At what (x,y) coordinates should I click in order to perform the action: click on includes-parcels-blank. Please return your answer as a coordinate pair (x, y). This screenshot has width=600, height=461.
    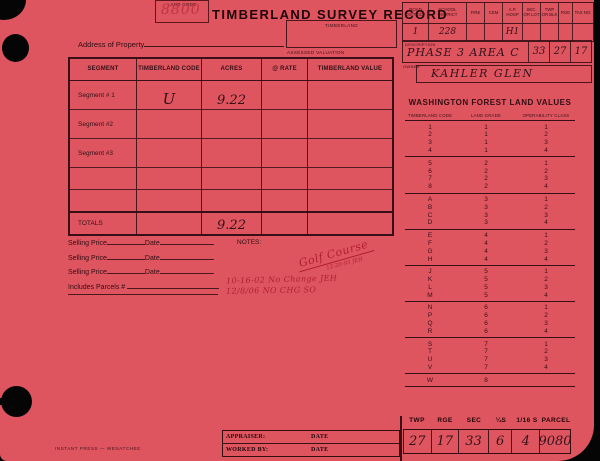
    Looking at the image, I should click on (173, 285).